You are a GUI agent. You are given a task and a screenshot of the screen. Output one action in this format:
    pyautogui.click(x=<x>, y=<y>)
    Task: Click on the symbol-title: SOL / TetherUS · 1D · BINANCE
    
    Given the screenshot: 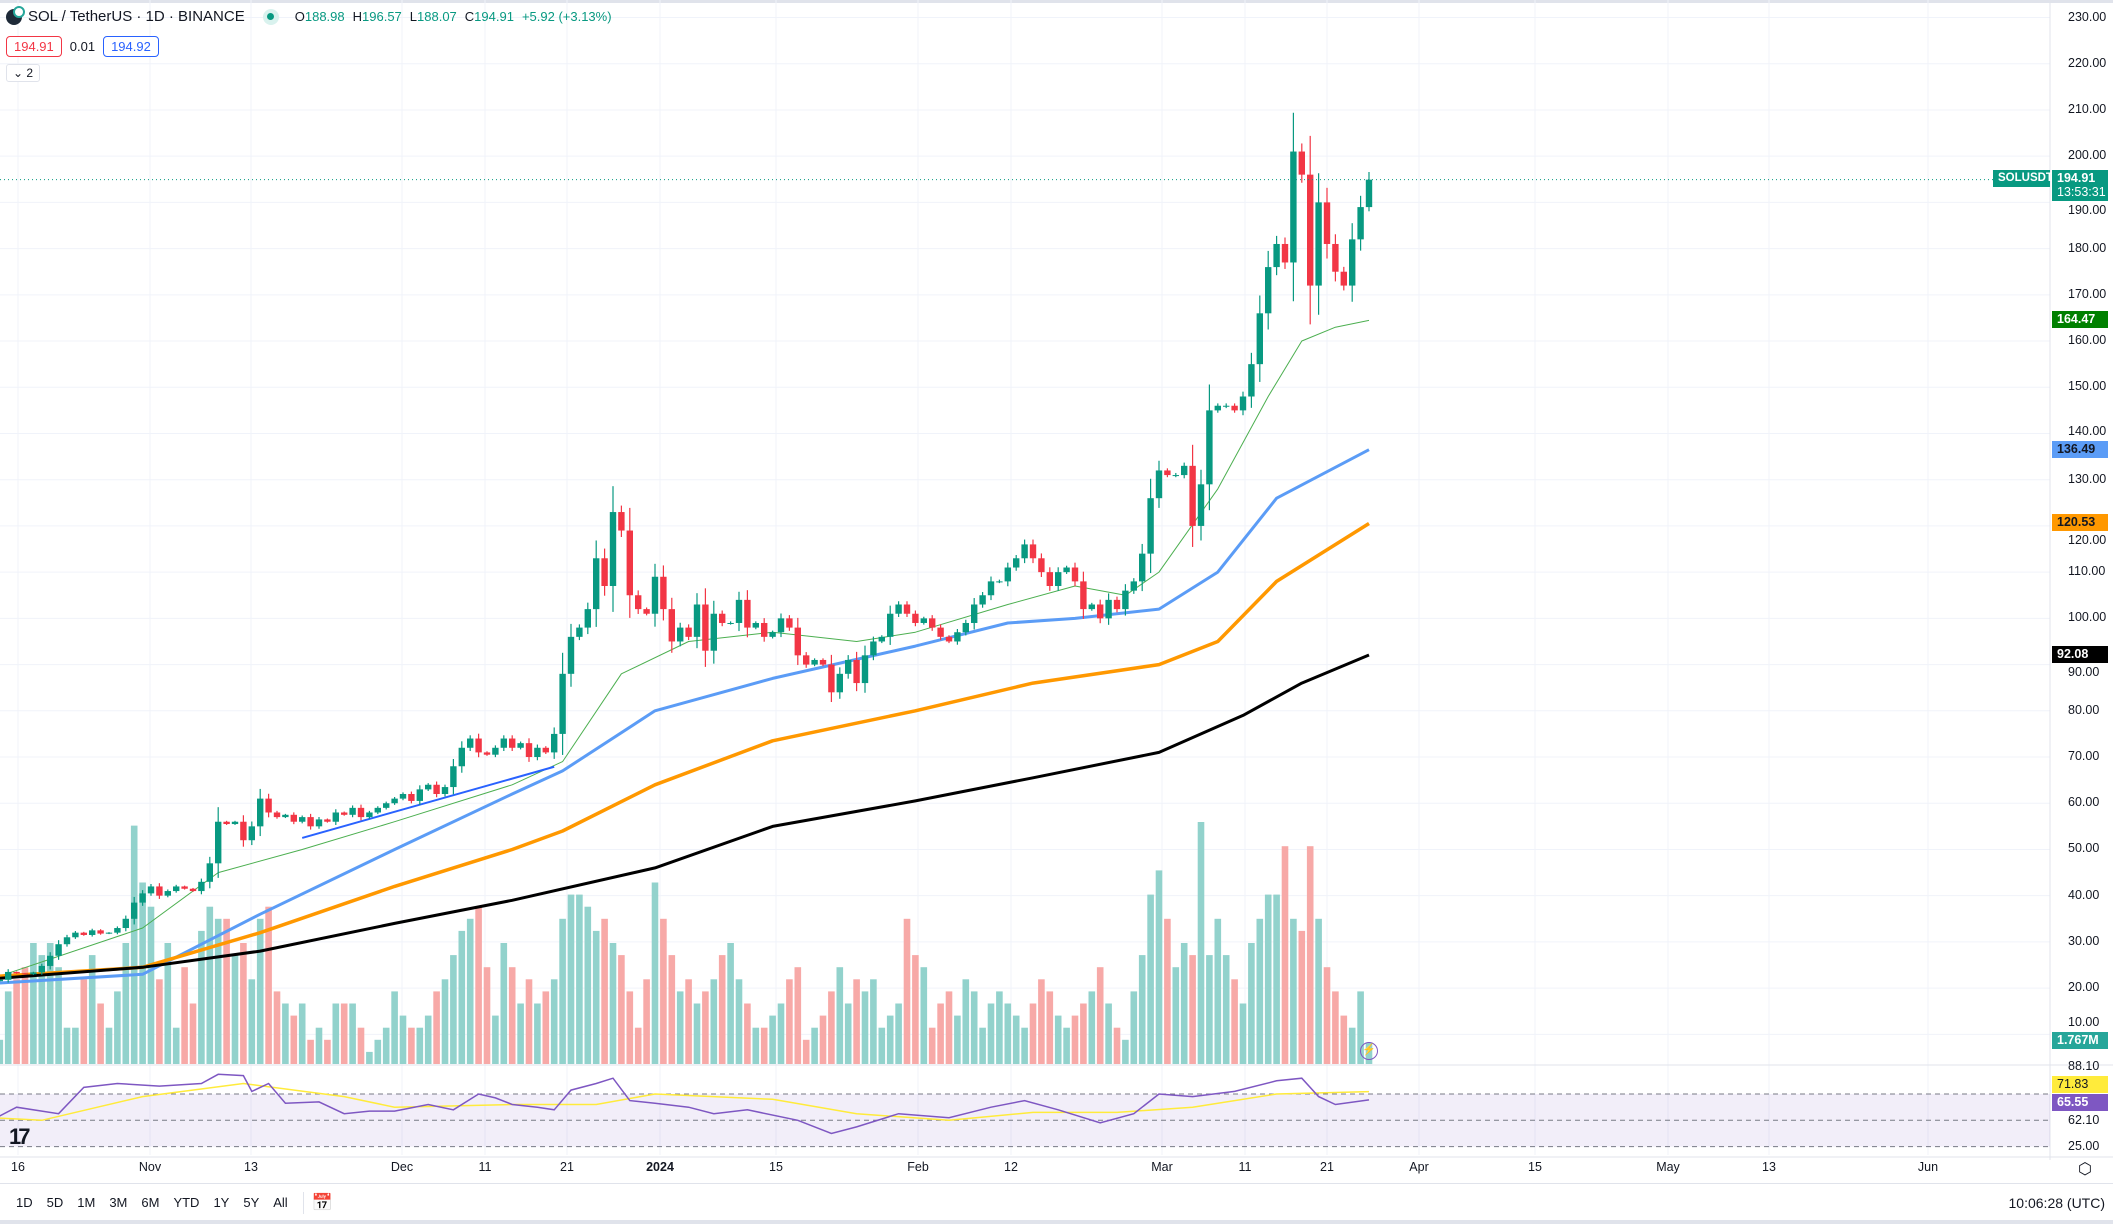 What is the action you would take?
    pyautogui.click(x=136, y=16)
    